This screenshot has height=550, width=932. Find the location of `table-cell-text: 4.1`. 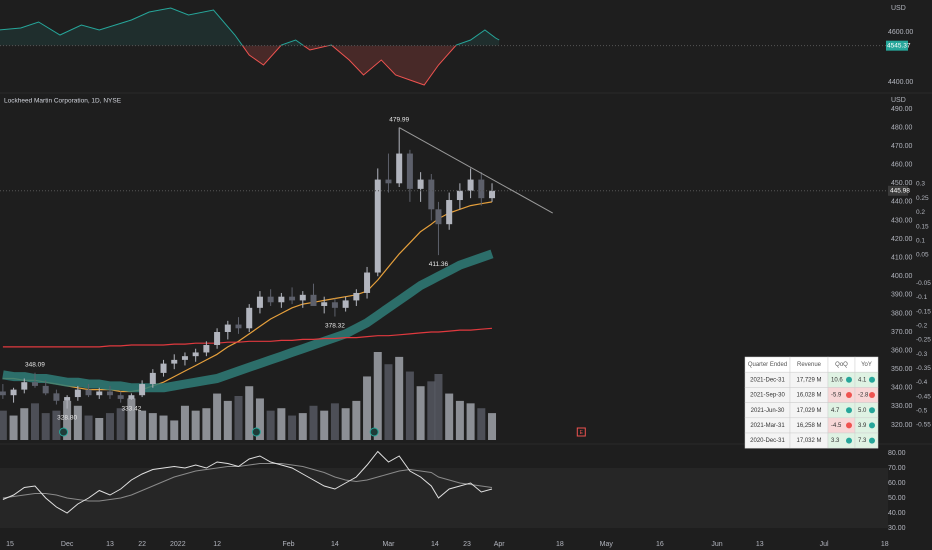

table-cell-text: 4.1 is located at coordinates (862, 380).